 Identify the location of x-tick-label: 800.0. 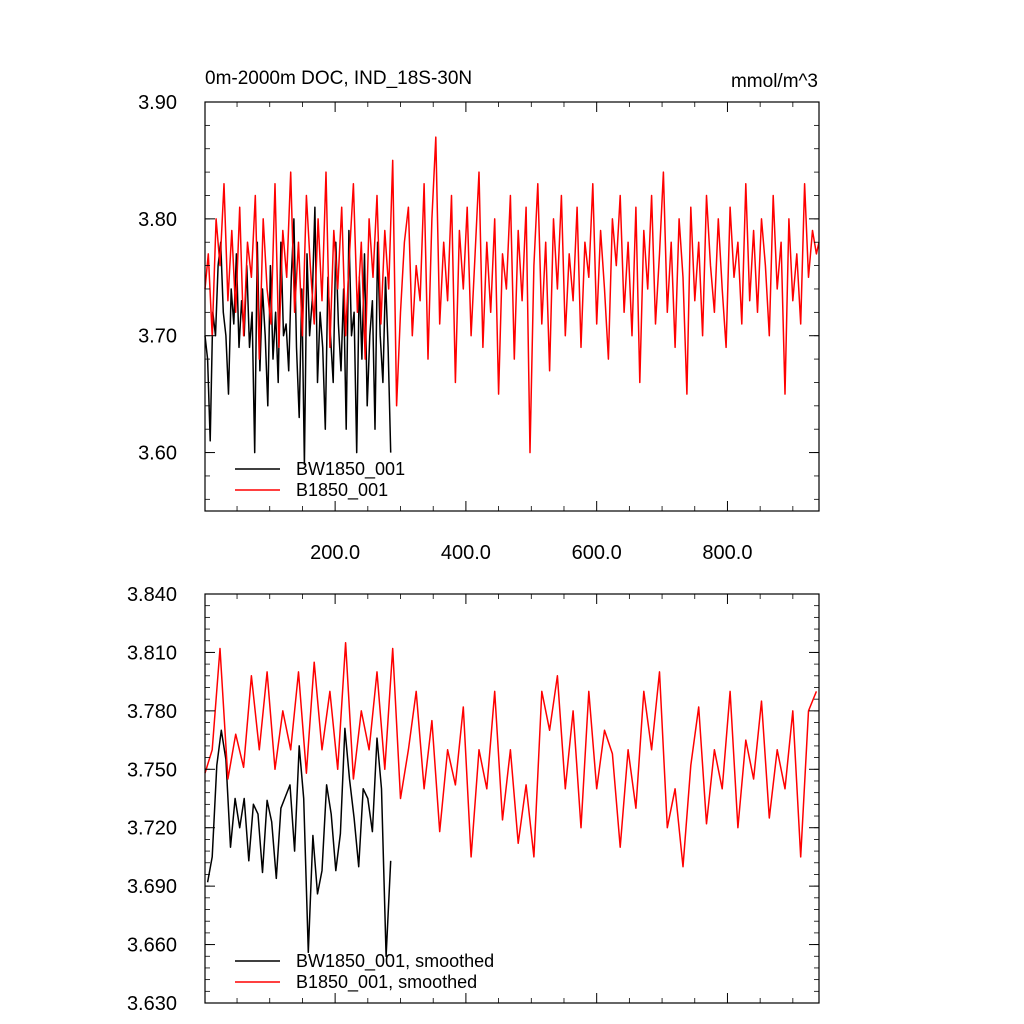
(727, 553).